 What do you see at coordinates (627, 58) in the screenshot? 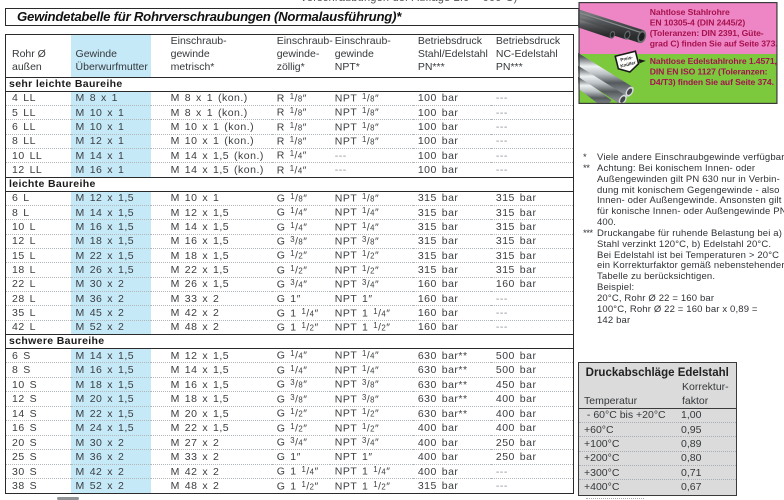
I see `svg-text: Preis-` at bounding box center [627, 58].